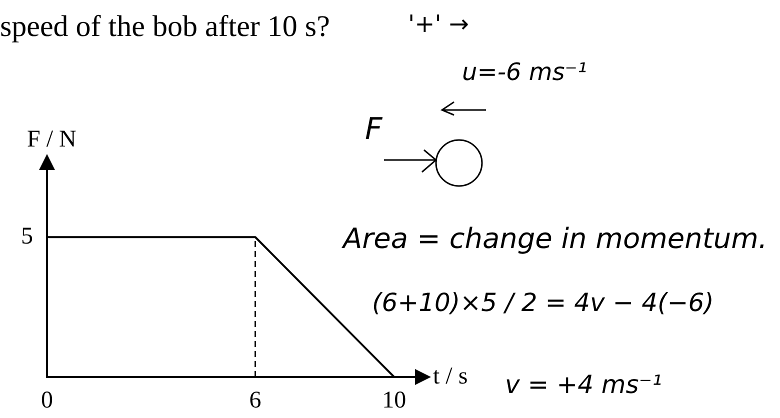  What do you see at coordinates (543, 302) in the screenshot?
I see `annotation: (6+10)×5 / 2 = 4v − 4(−6)` at bounding box center [543, 302].